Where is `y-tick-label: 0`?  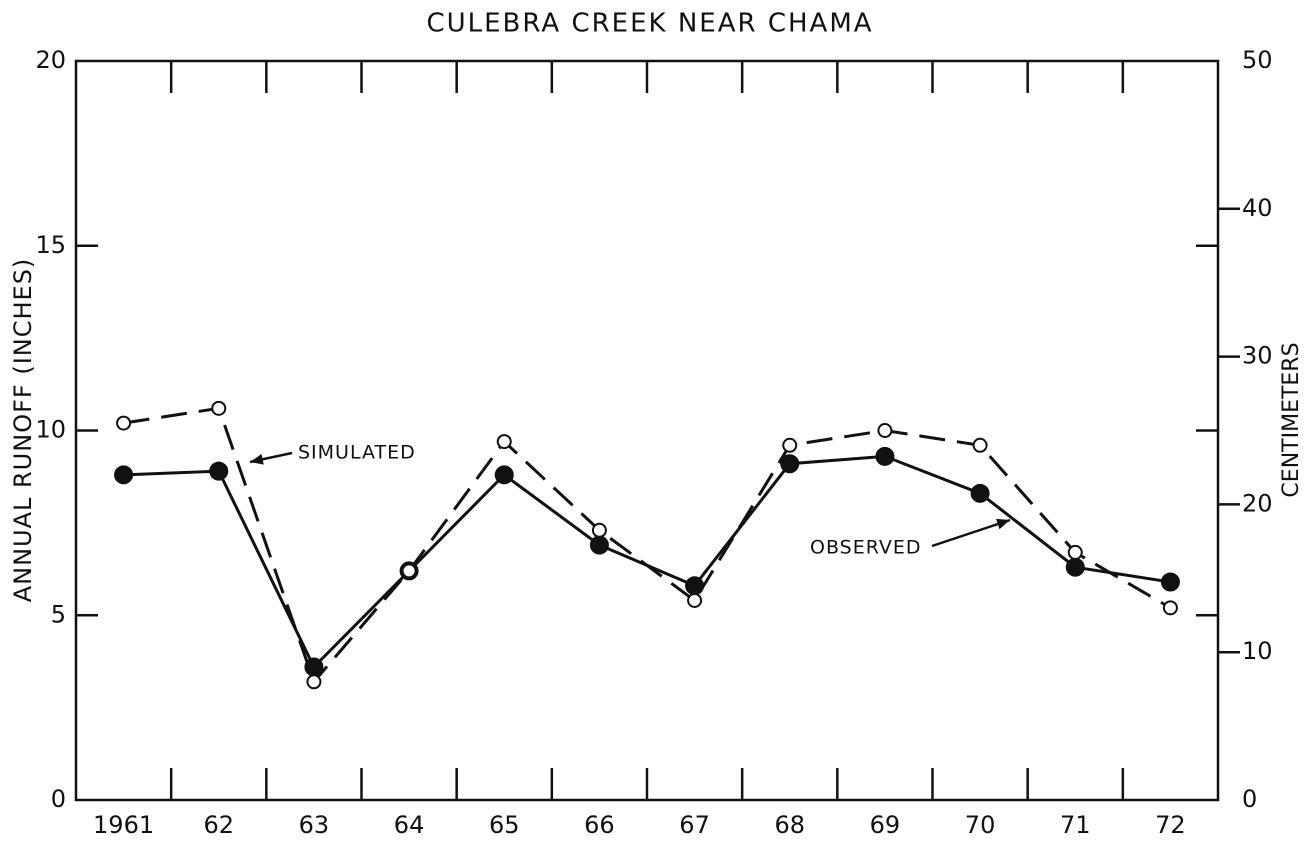
y-tick-label: 0 is located at coordinates (58, 799).